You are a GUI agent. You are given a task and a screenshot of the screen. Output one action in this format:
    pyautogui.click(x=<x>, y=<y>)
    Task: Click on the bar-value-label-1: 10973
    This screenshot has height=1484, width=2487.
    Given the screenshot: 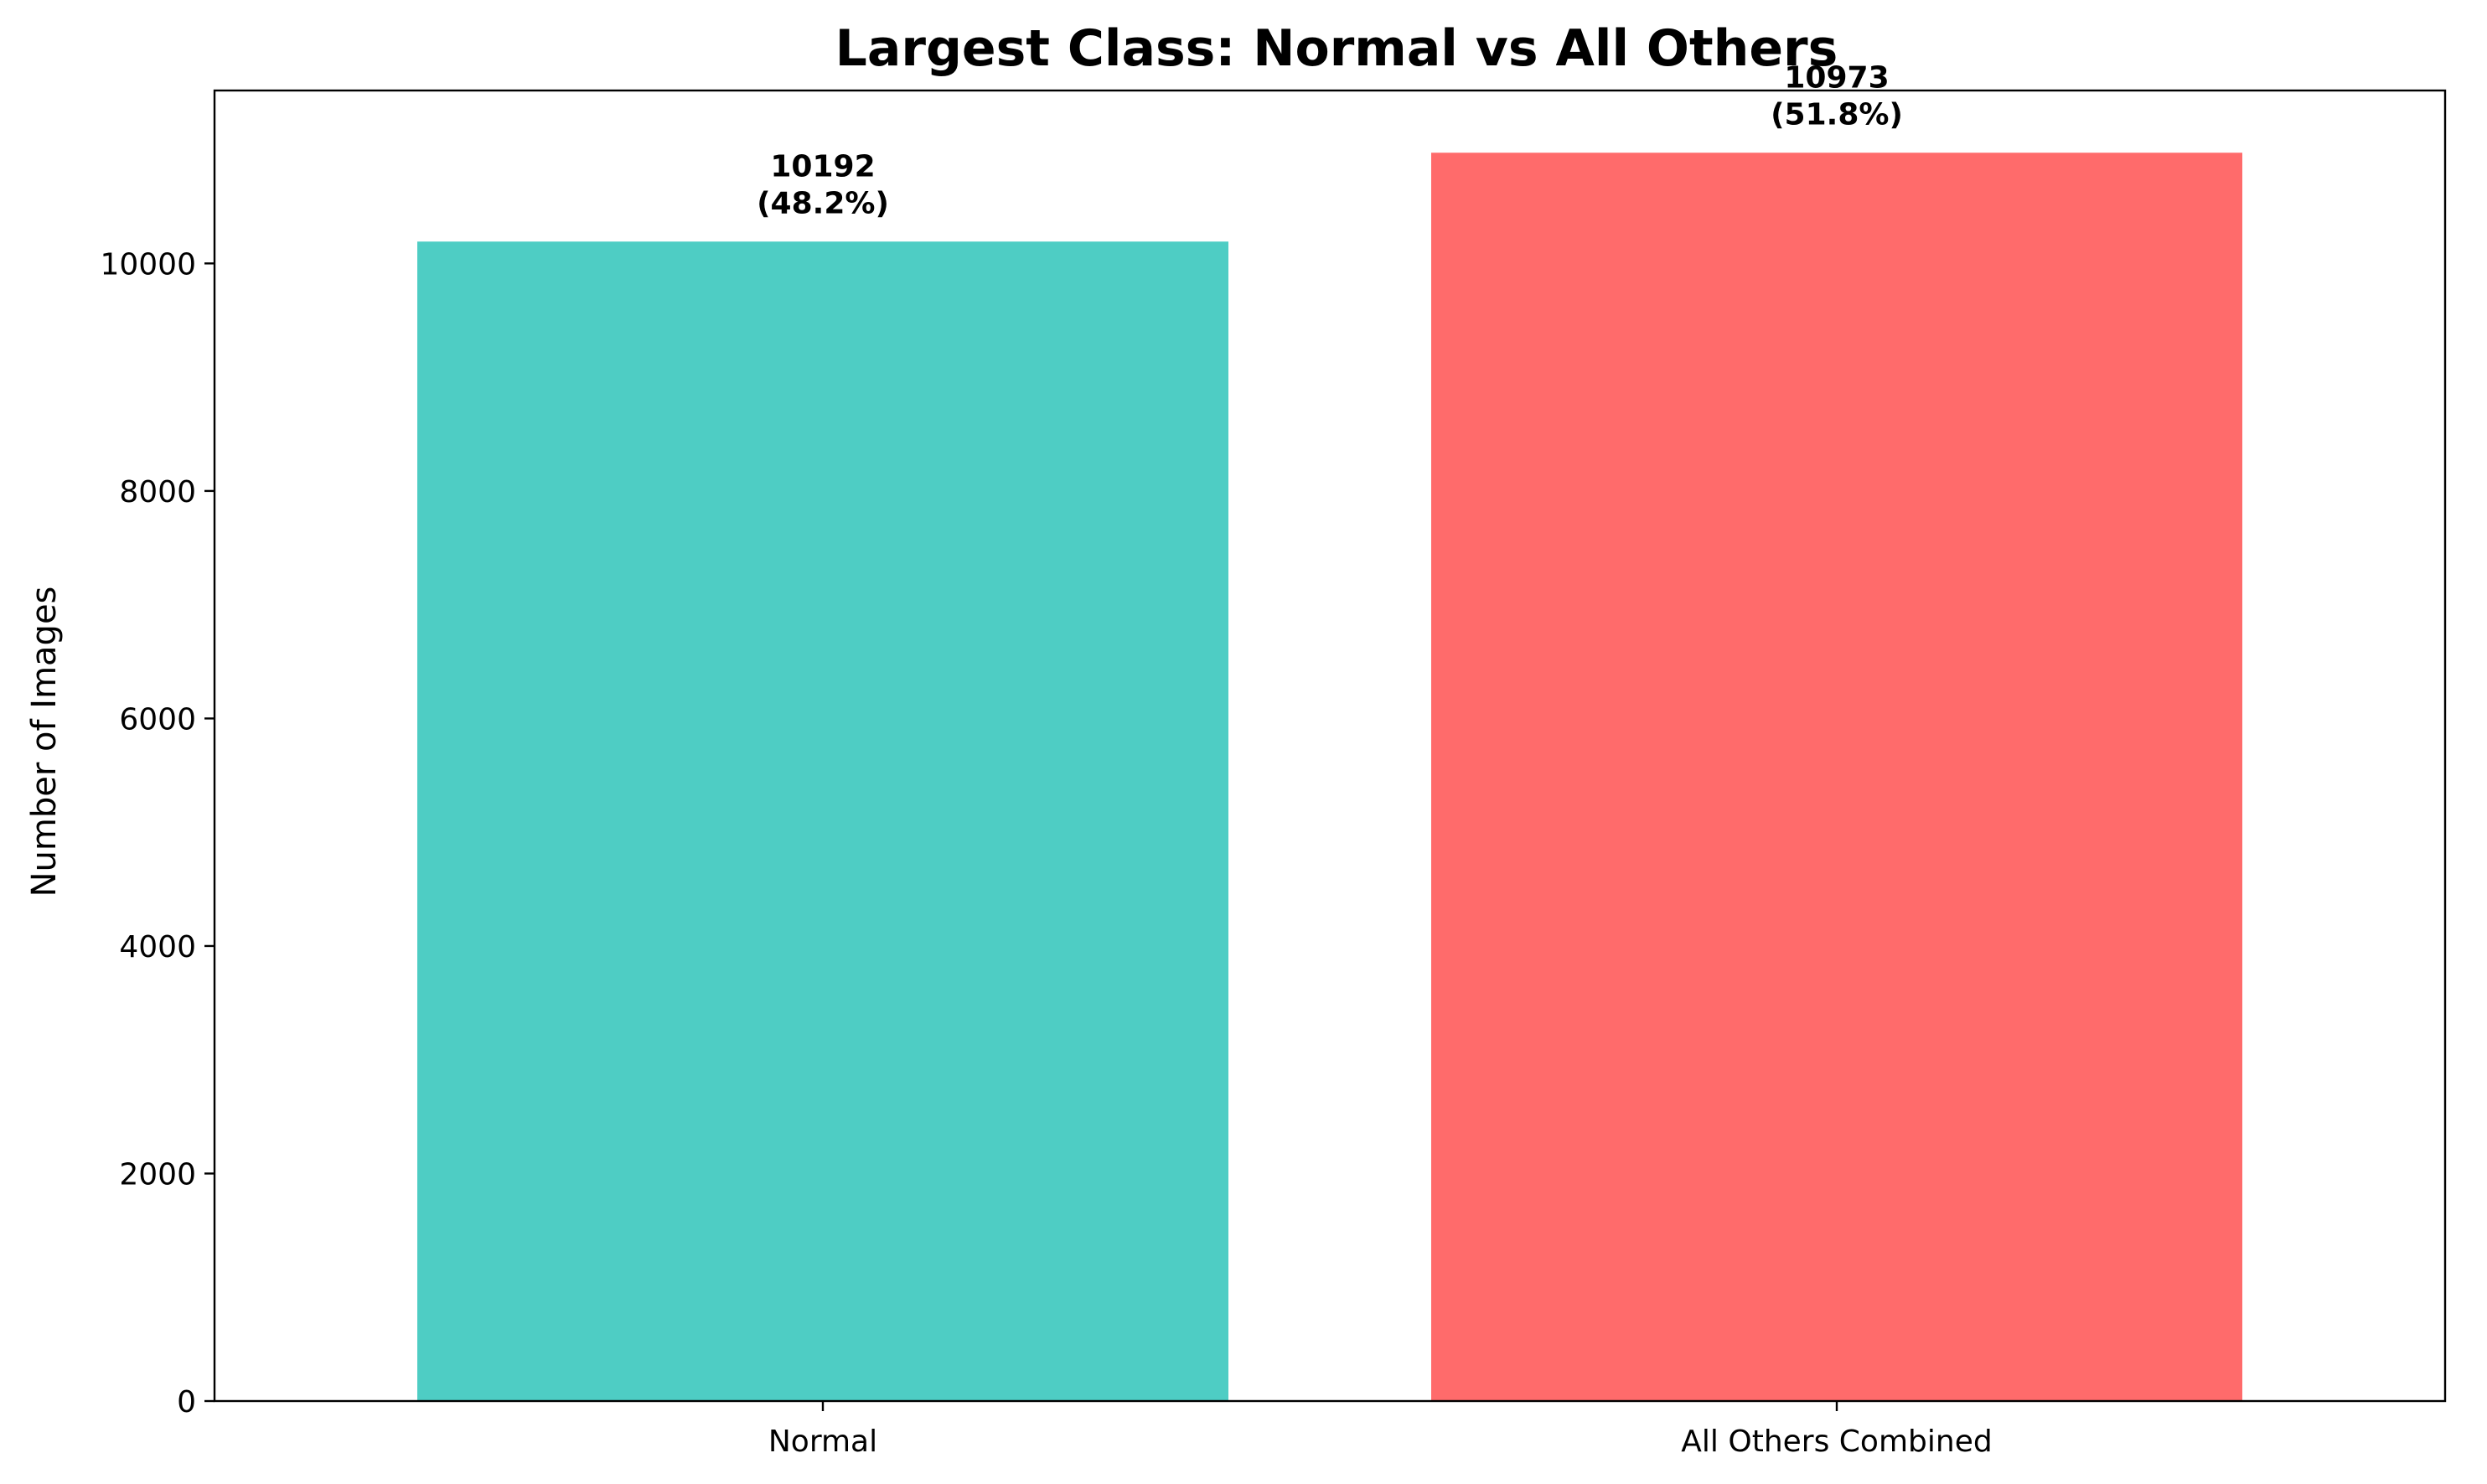 What is the action you would take?
    pyautogui.click(x=1837, y=77)
    